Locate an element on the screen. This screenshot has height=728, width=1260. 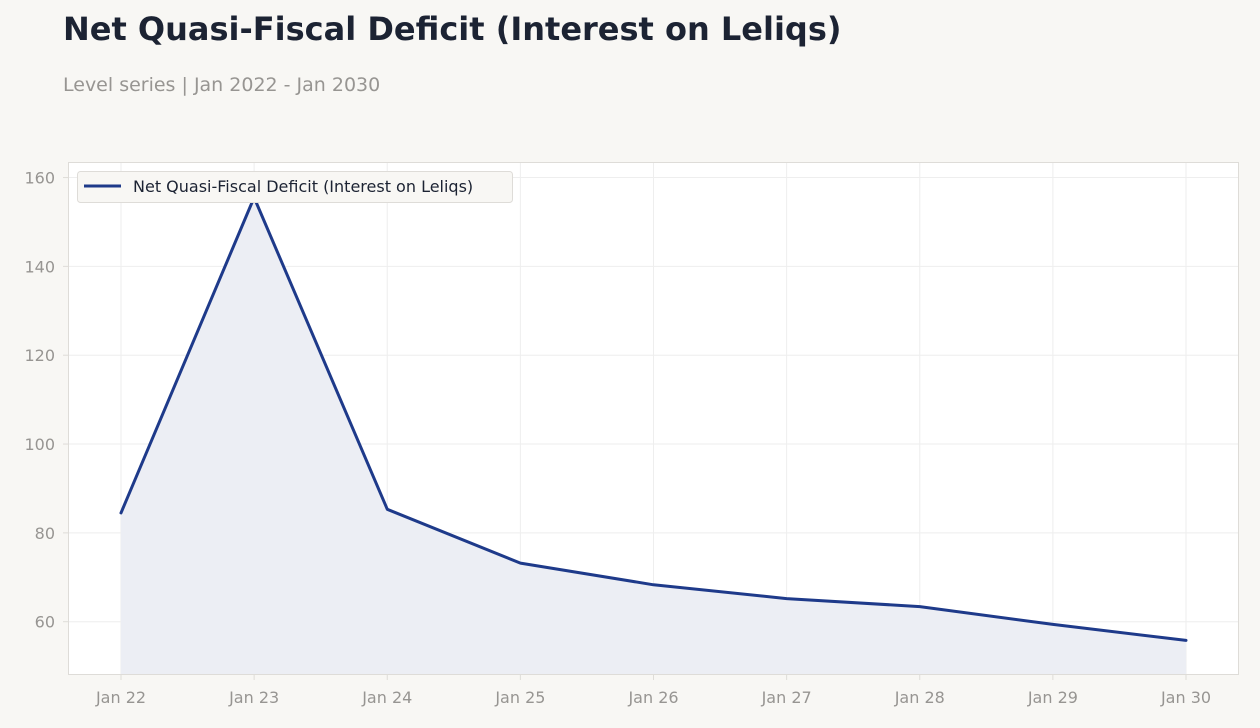
y-tick-label: 80 is located at coordinates (45, 533).